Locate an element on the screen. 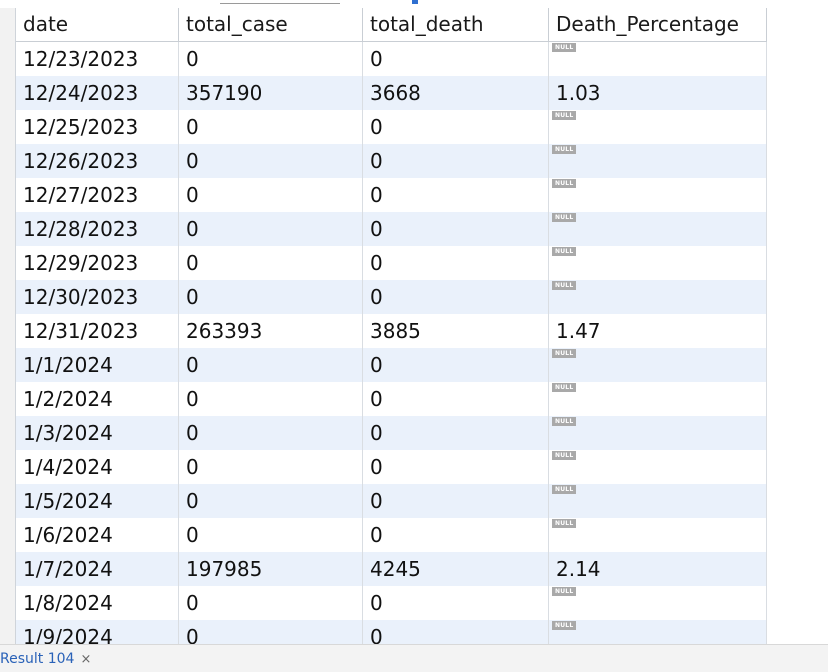 This screenshot has width=828, height=672. table-row: 12/29/2023 0 0 NULL is located at coordinates (383, 263).